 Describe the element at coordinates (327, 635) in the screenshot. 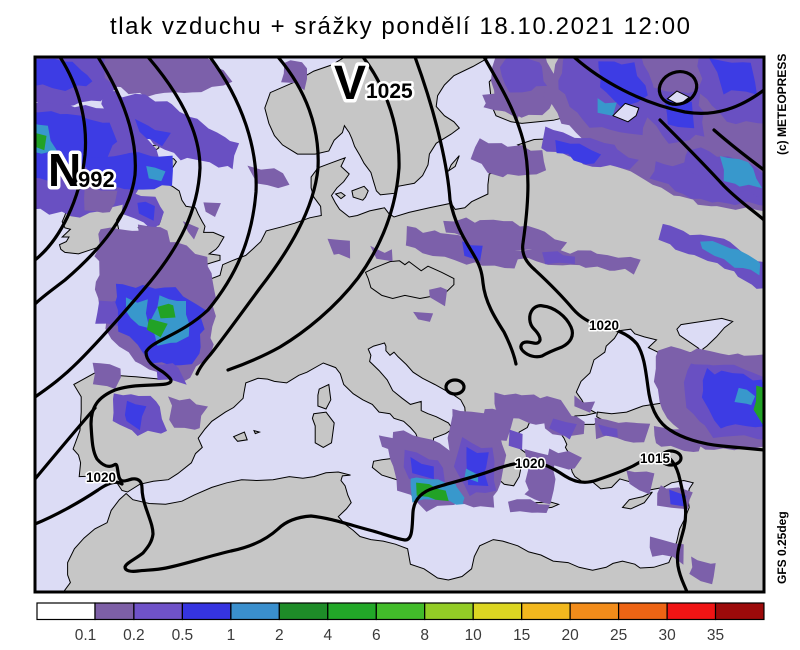

I see `svg-text: 4` at that location.